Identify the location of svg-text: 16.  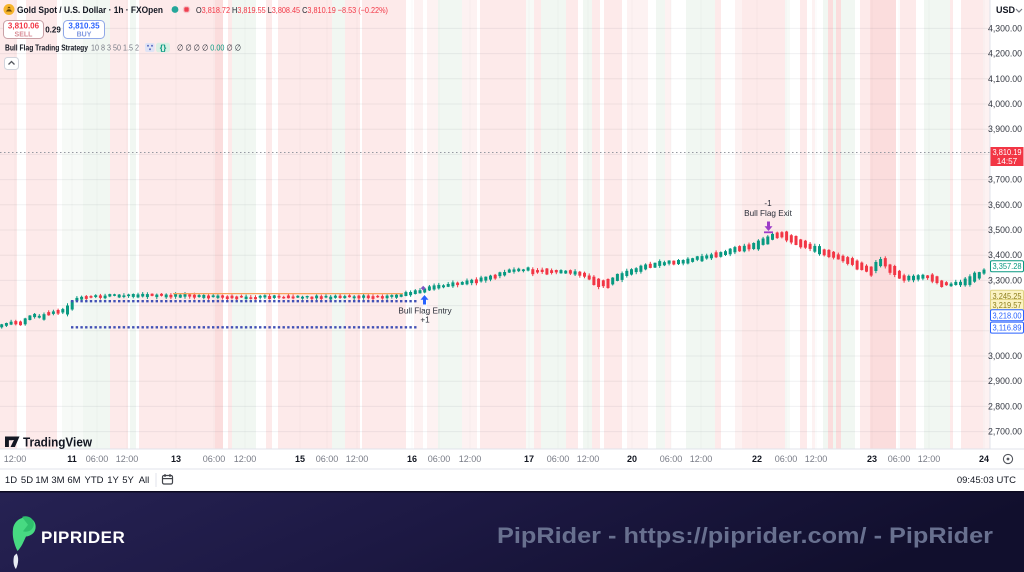
(412, 459).